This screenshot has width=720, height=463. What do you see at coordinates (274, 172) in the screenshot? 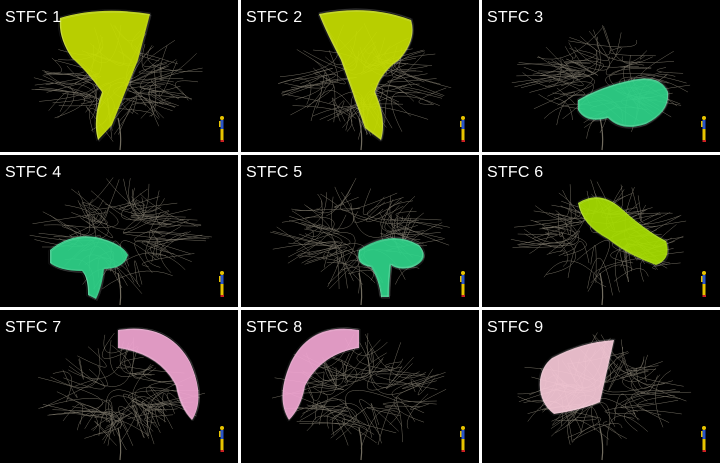
I see `panel-label: STFC 5` at bounding box center [274, 172].